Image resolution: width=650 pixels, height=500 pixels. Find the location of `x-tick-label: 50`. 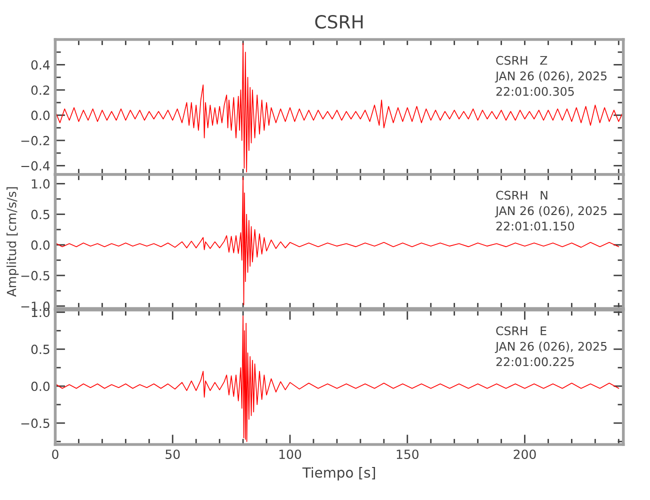

x-tick-label: 50 is located at coordinates (173, 455).